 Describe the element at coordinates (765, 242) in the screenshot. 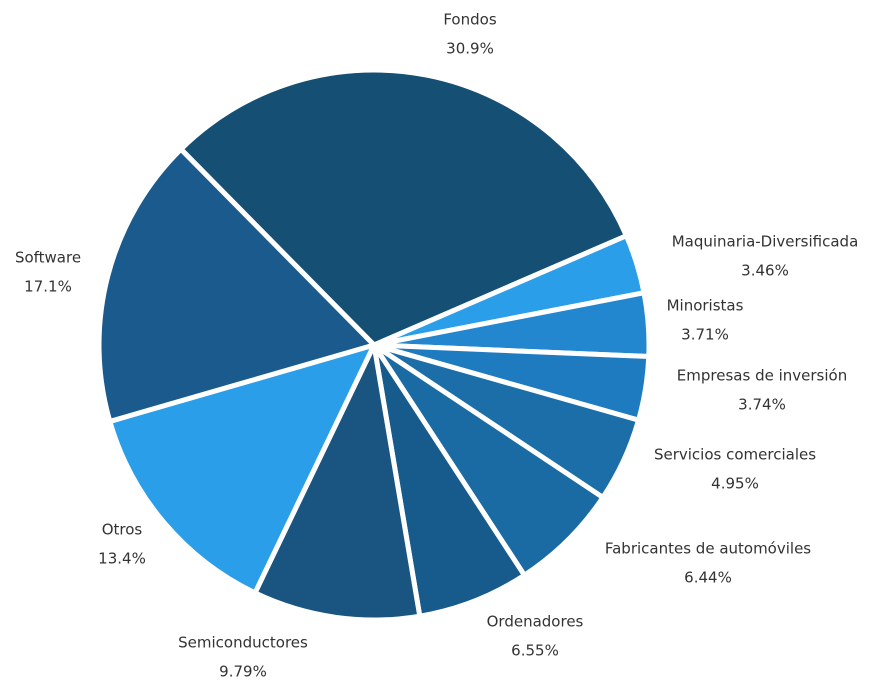

I see `slice-label: Maquinaria-Diversificada` at that location.